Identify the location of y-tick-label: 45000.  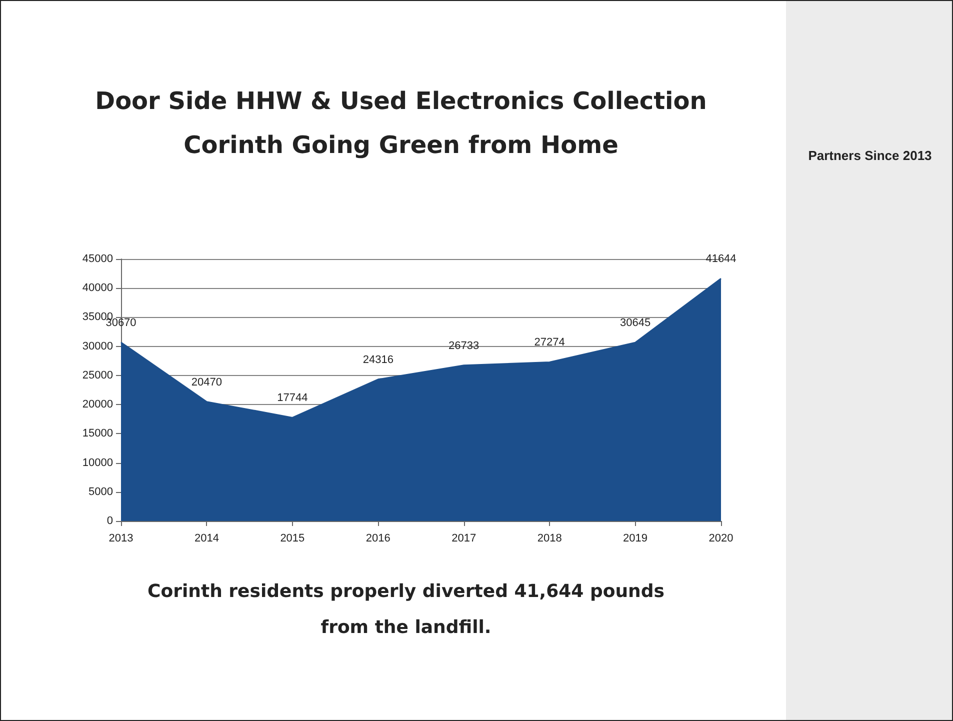
(97, 259).